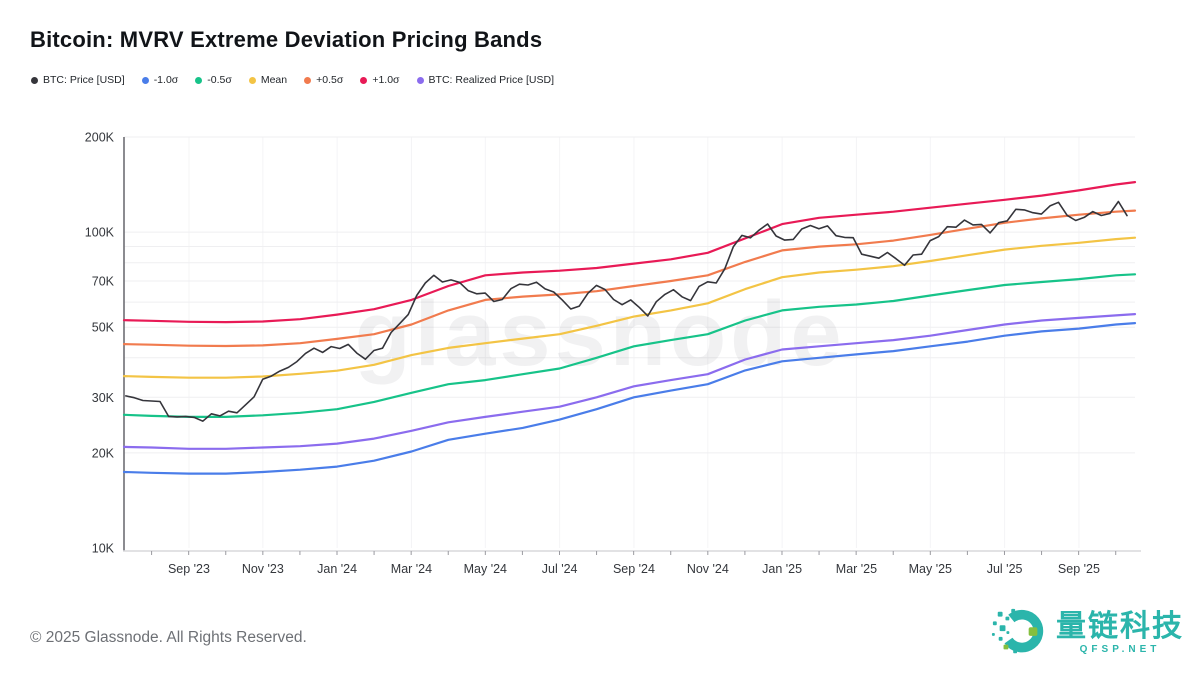 The width and height of the screenshot is (1200, 675). Describe the element at coordinates (308, 80) in the screenshot. I see `legend-dot-plus05` at that location.